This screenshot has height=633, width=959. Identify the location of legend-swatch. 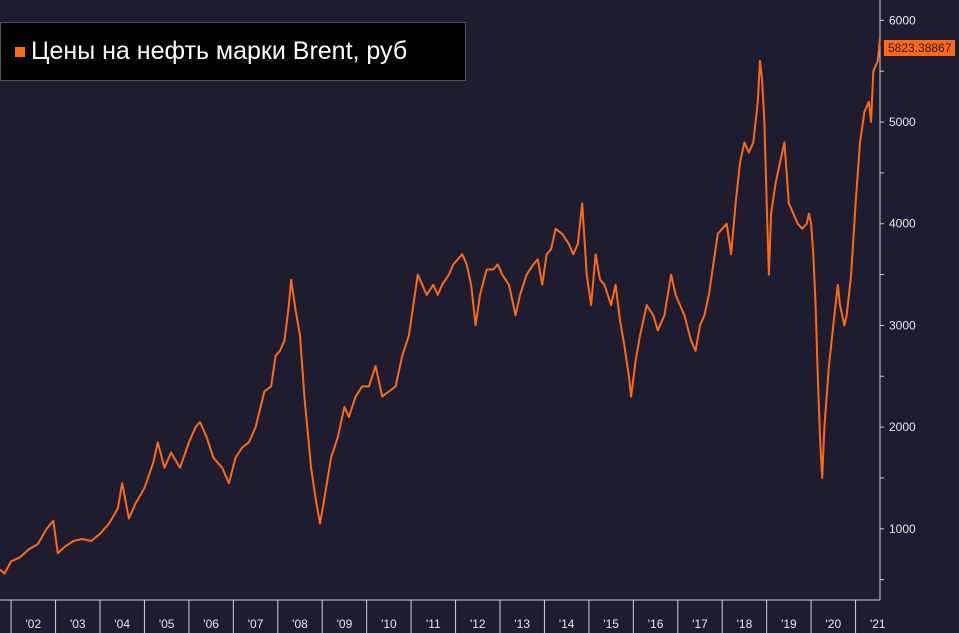
(20, 51).